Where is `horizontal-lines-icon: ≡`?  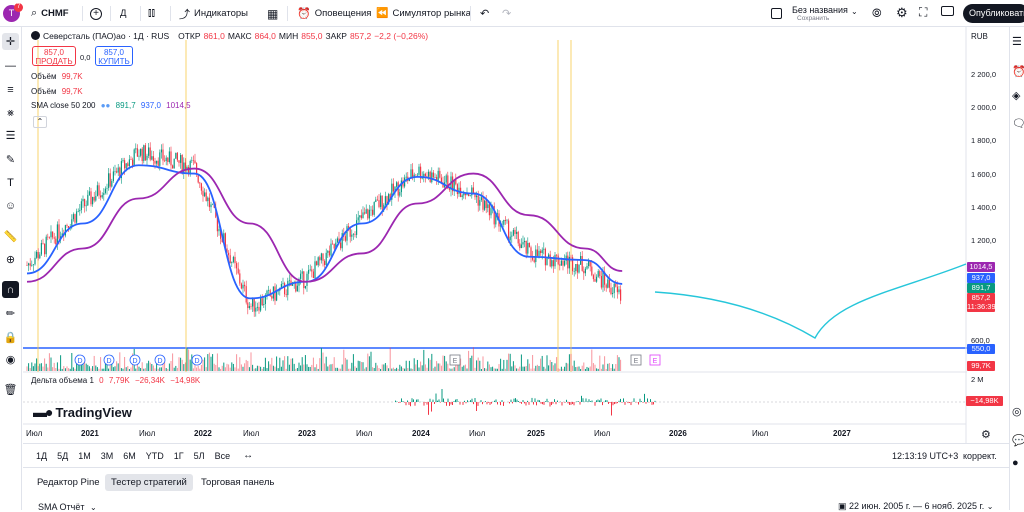 horizontal-lines-icon: ≡ is located at coordinates (10, 89).